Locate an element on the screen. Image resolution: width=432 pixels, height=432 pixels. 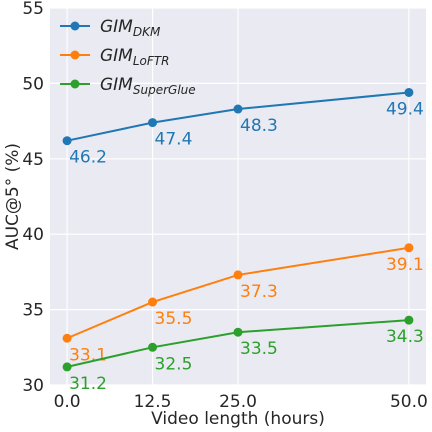
legend-item: GIMDKM is located at coordinates (110, 28).